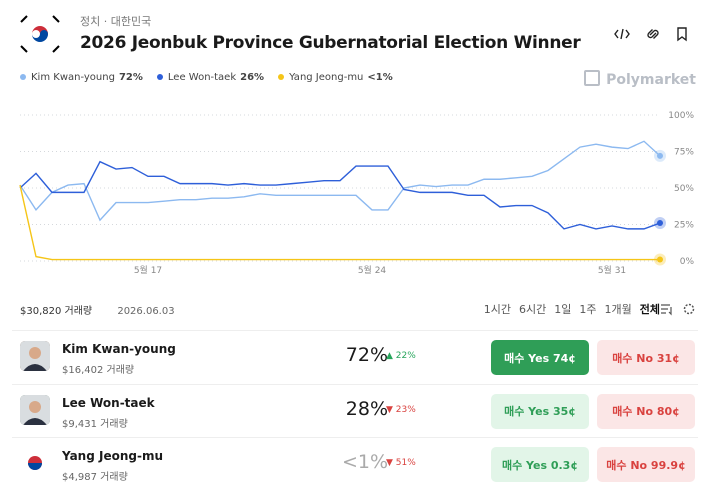 The height and width of the screenshot is (495, 710). I want to click on y-tick-label: 100%, so click(681, 116).